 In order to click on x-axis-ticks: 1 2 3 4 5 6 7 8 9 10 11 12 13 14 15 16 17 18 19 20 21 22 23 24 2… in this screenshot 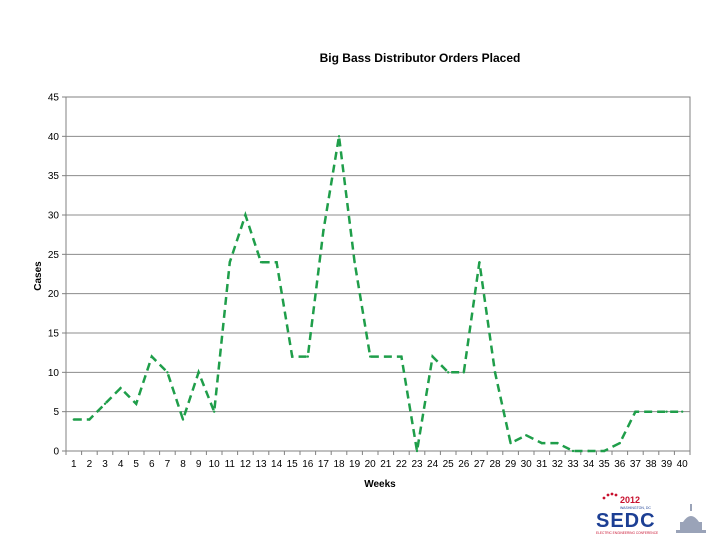, I will do `click(378, 460)`.